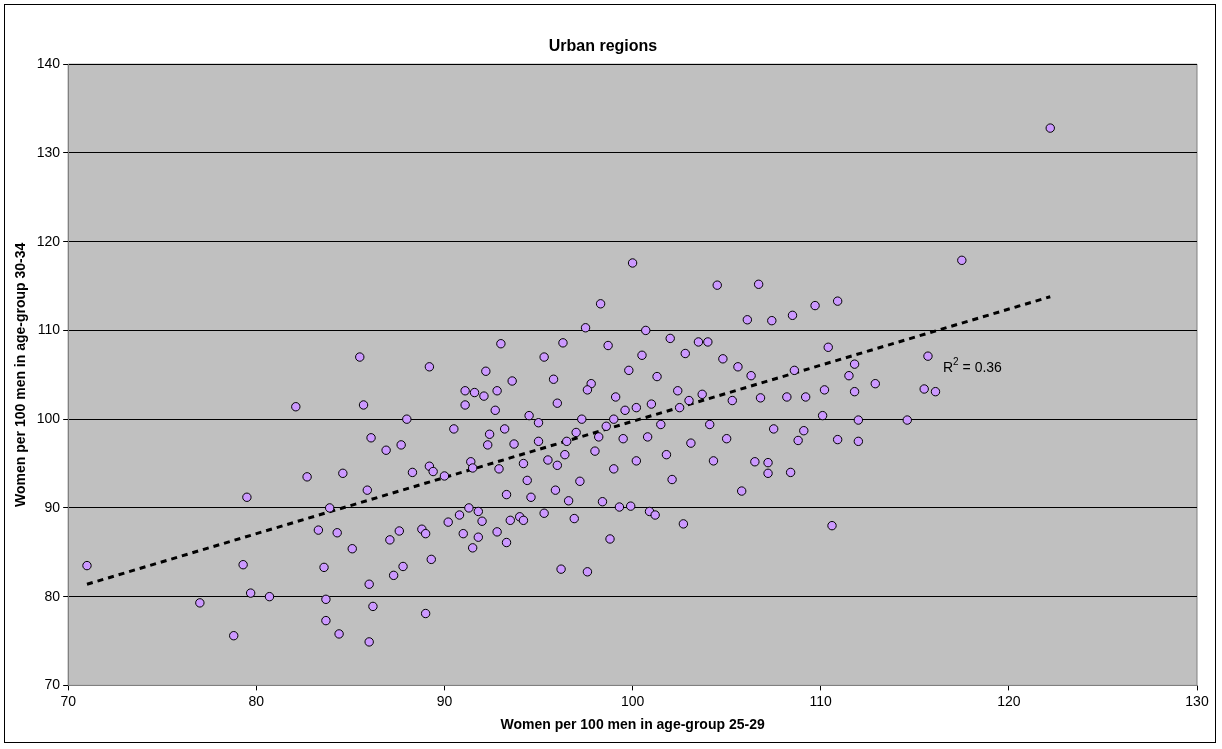 This screenshot has width=1222, height=749. I want to click on x-tick-label: 130, so click(1197, 700).